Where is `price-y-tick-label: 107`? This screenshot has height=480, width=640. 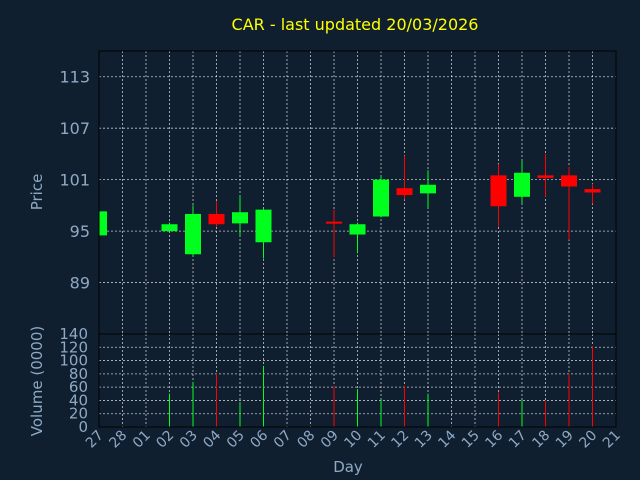
price-y-tick-label: 107 is located at coordinates (74, 128).